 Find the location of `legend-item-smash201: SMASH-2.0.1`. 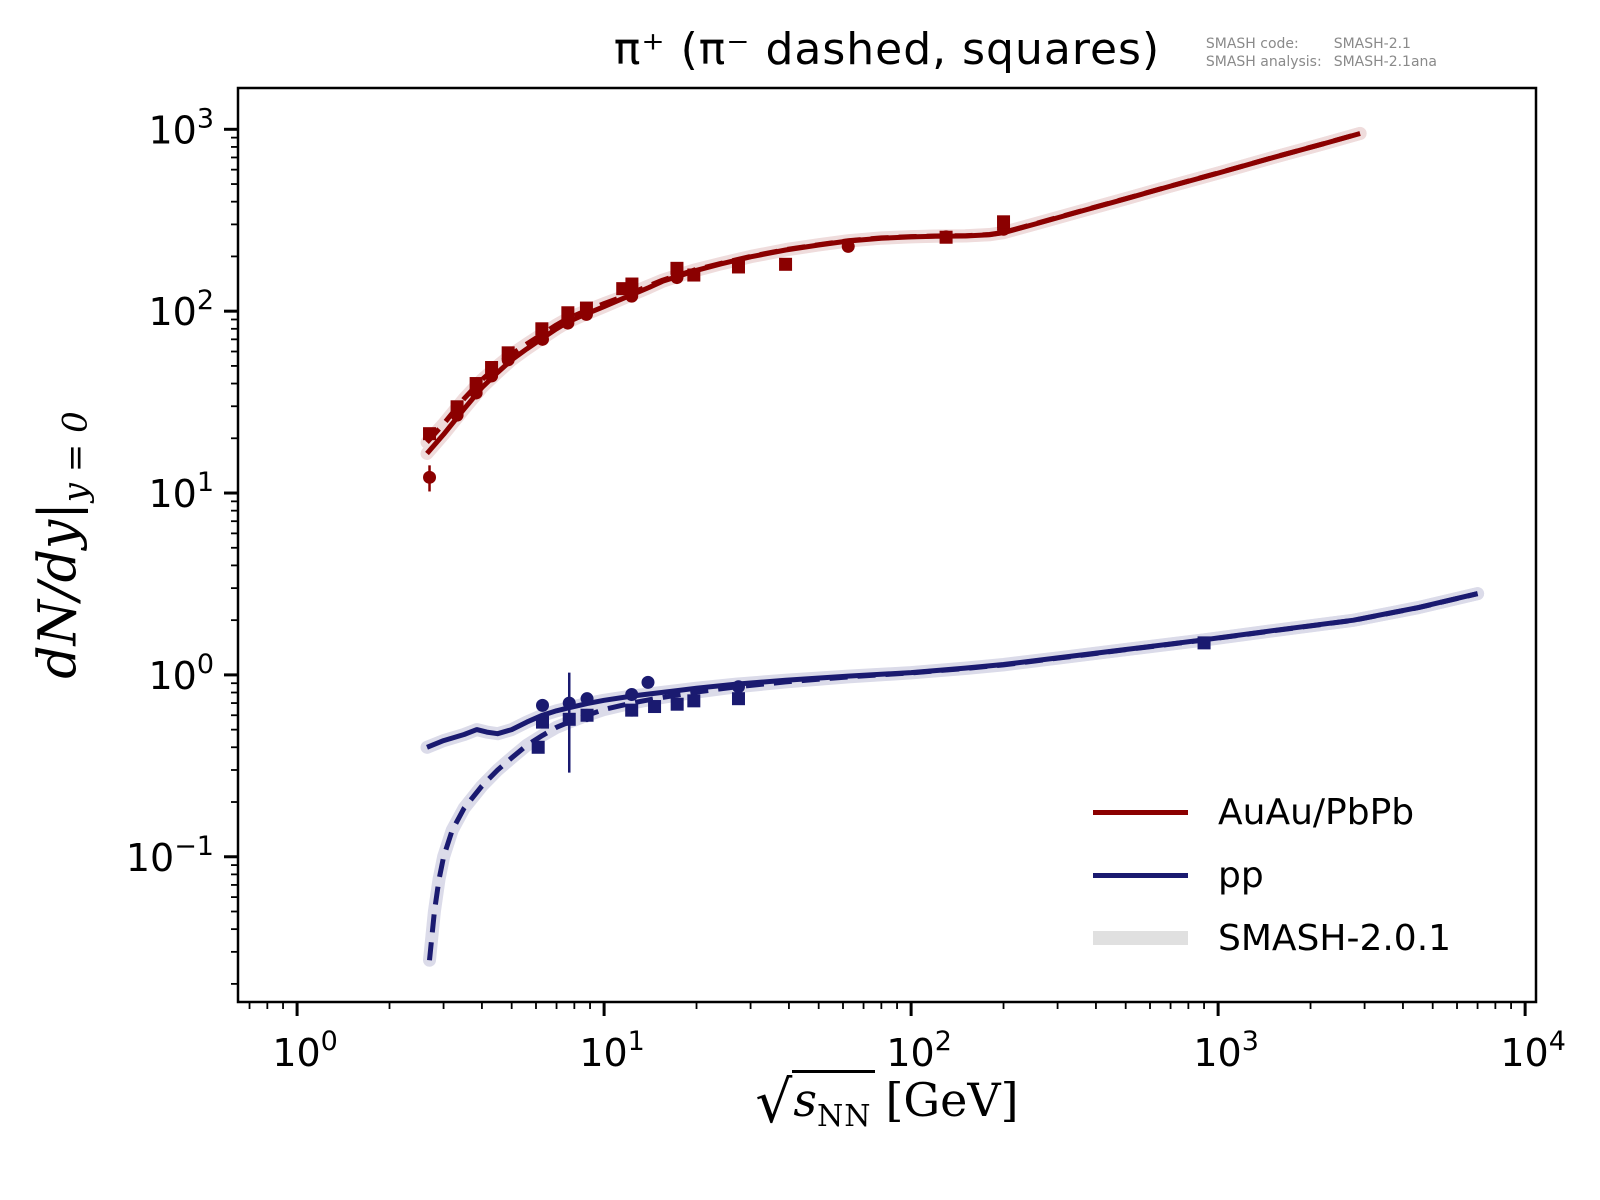

legend-item-smash201: SMASH-2.0.1 is located at coordinates (1272, 938).